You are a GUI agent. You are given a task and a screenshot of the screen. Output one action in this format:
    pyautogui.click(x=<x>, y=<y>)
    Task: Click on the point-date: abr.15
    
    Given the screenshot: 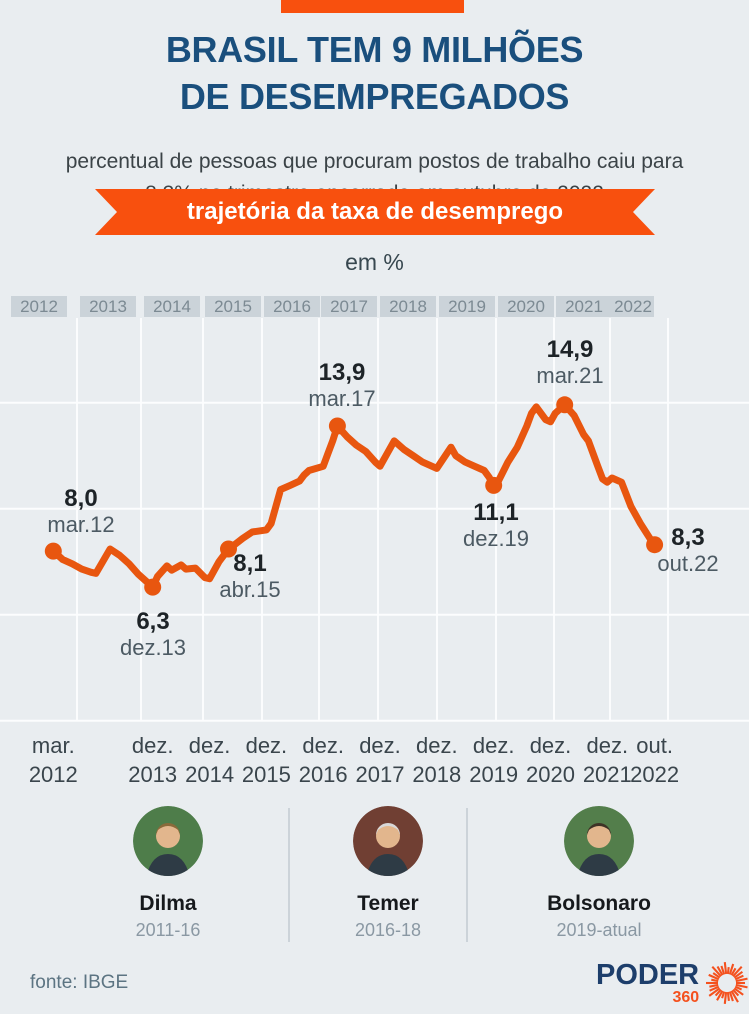 What is the action you would take?
    pyautogui.click(x=250, y=589)
    